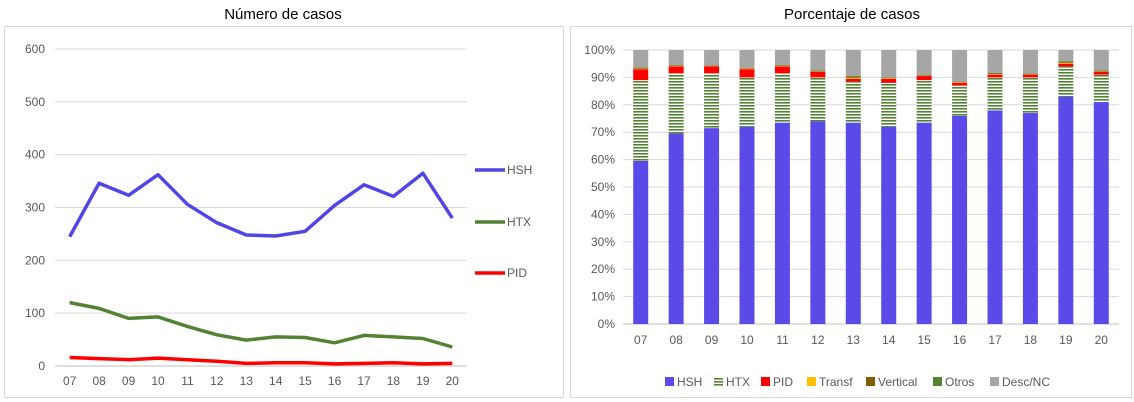  I want to click on bar-chart-title: Porcentaje de casos, so click(852, 14).